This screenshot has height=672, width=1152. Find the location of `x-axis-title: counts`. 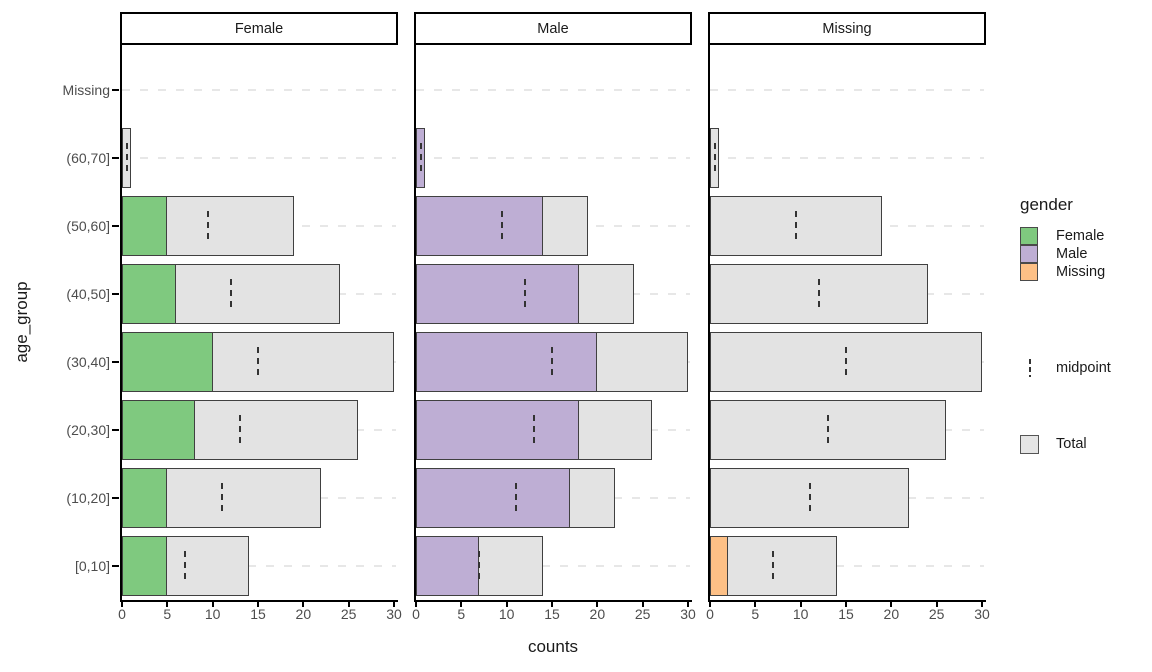

x-axis-title: counts is located at coordinates (553, 646).